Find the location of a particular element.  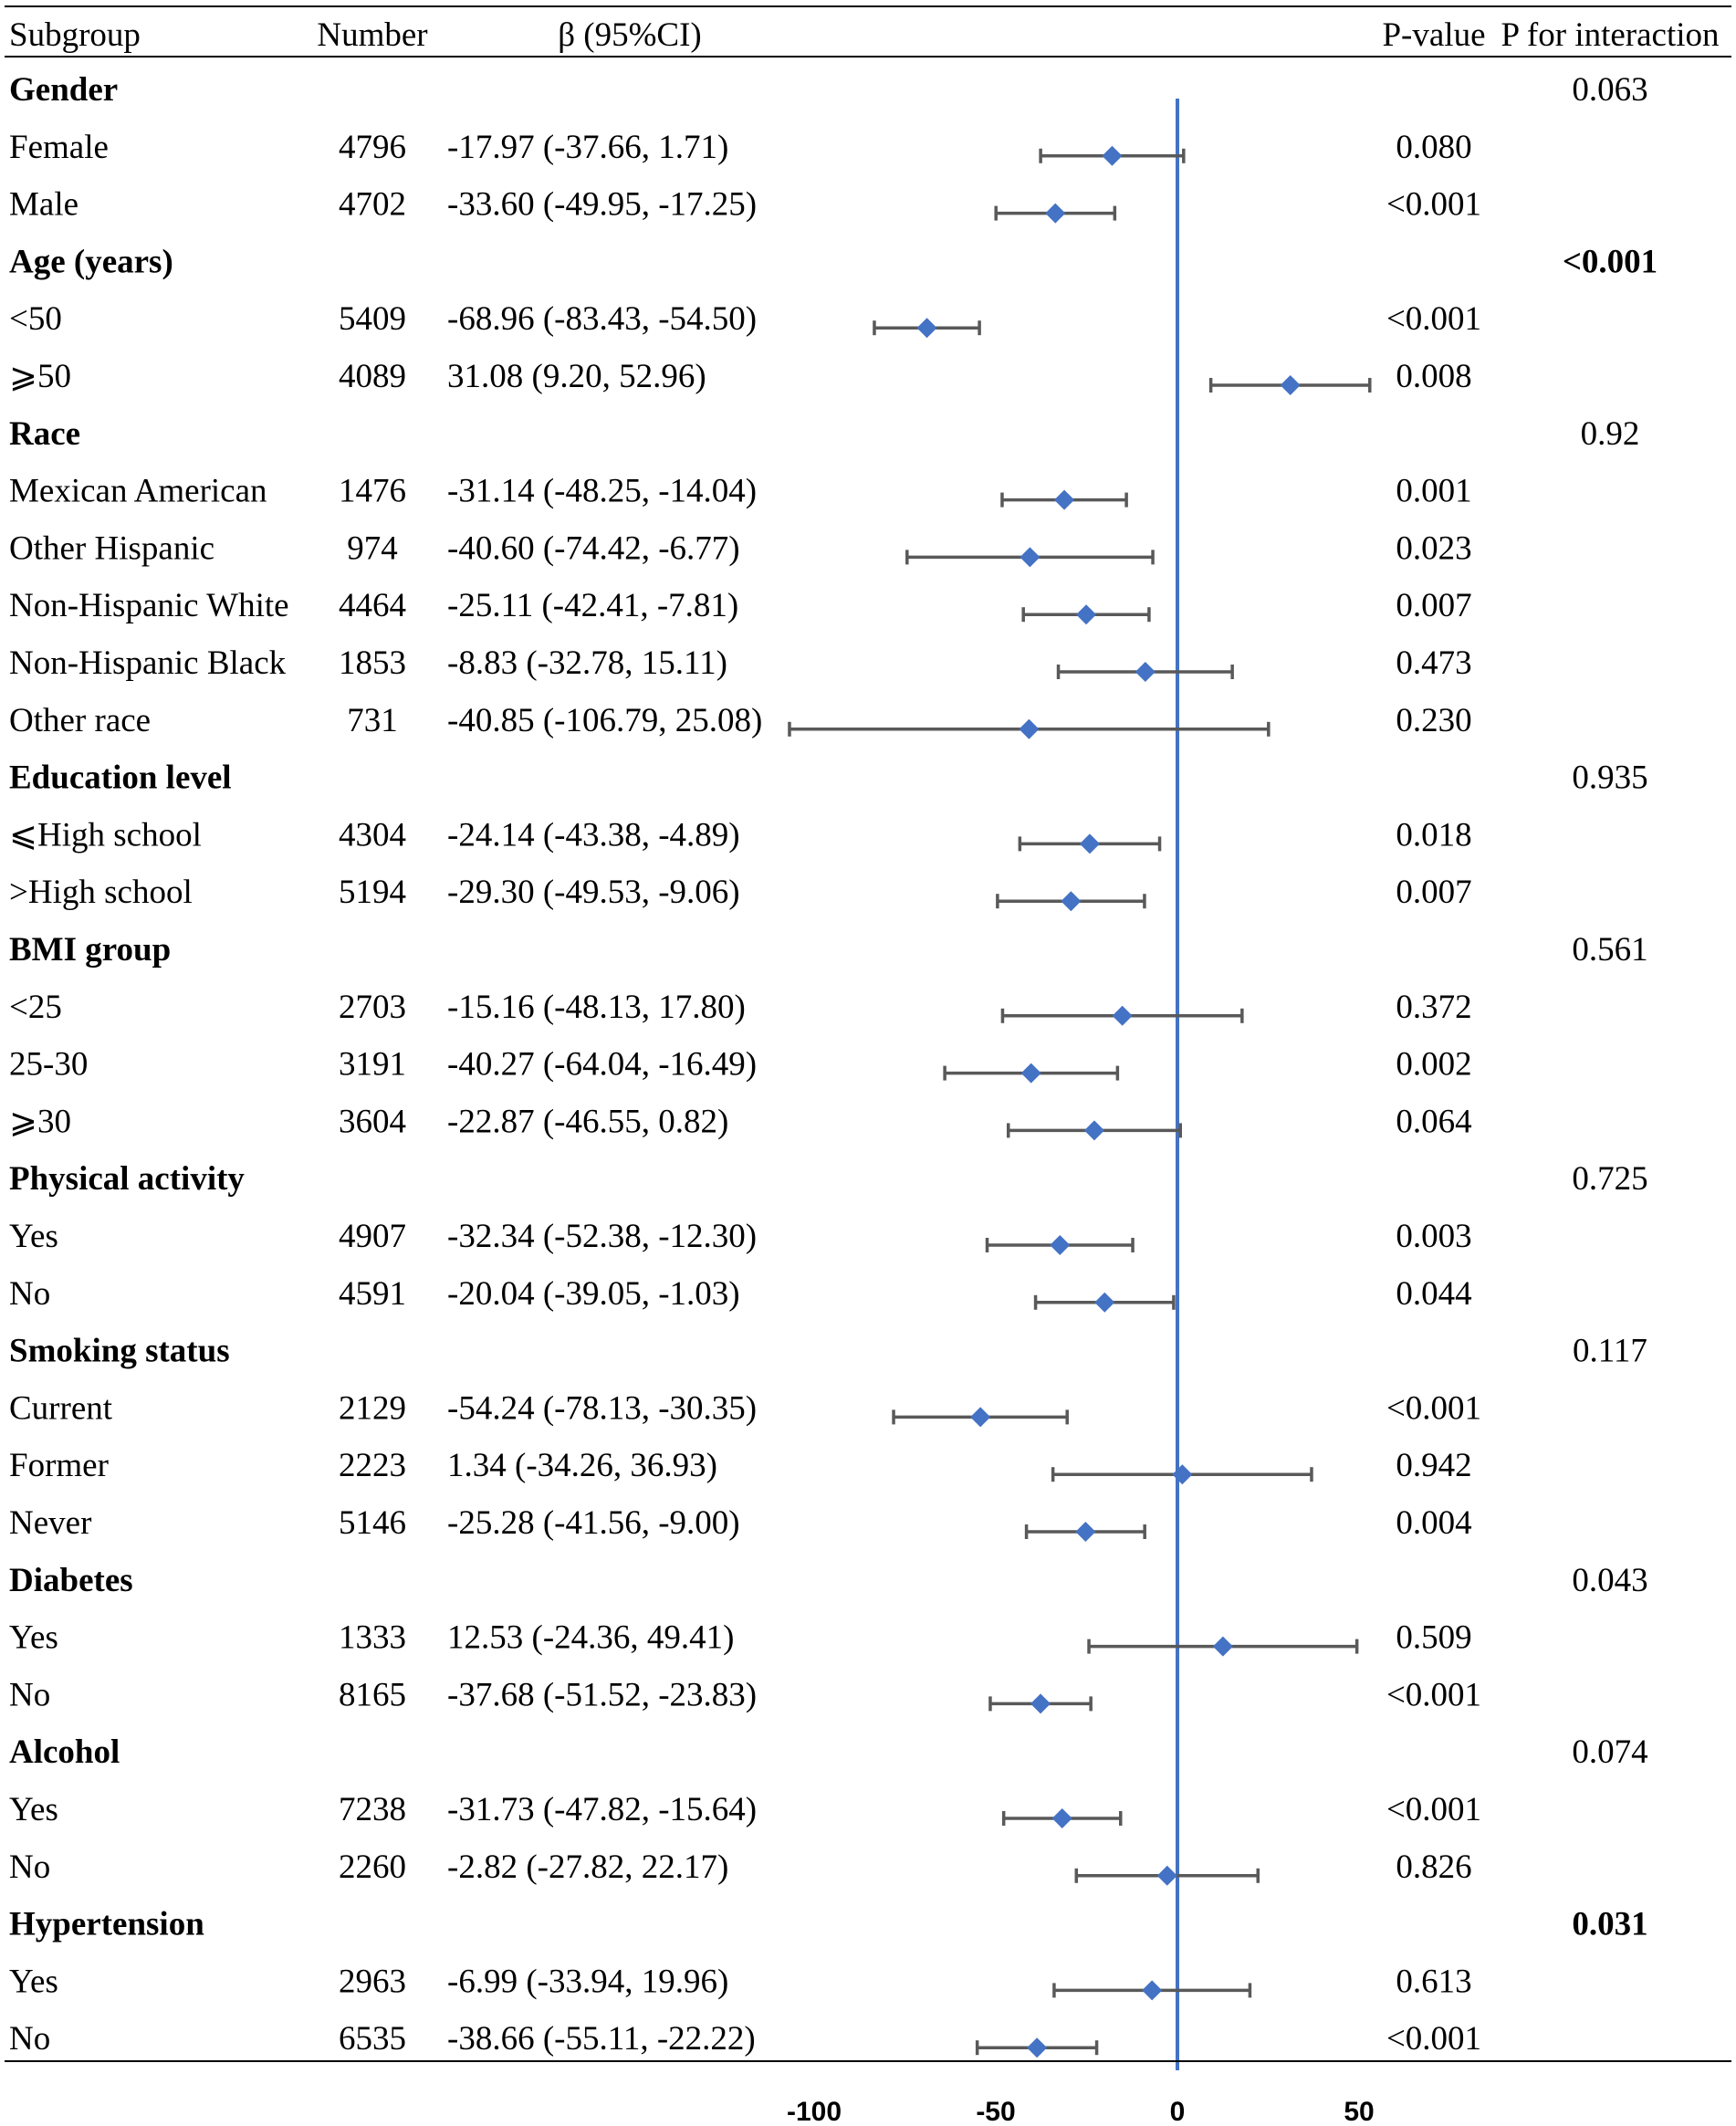

beta-ci-text: -31.14 (-48.25, -14.04) is located at coordinates (602, 491).